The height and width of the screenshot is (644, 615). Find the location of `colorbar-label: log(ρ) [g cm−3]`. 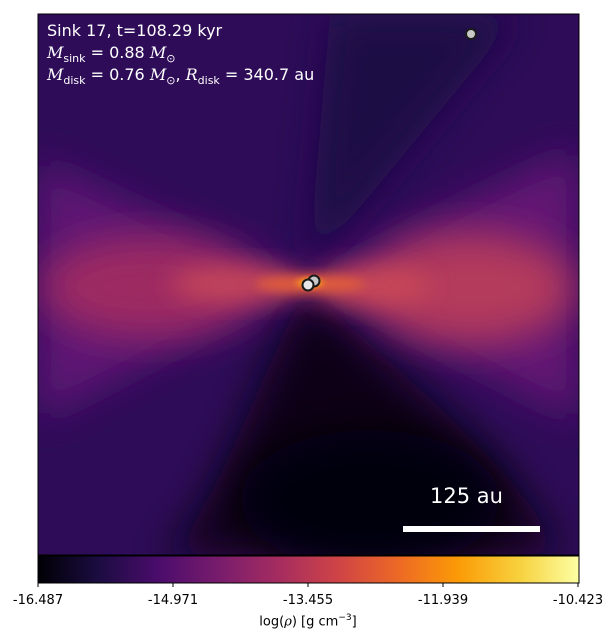

colorbar-label: log(ρ) [g cm−3] is located at coordinates (307, 621).